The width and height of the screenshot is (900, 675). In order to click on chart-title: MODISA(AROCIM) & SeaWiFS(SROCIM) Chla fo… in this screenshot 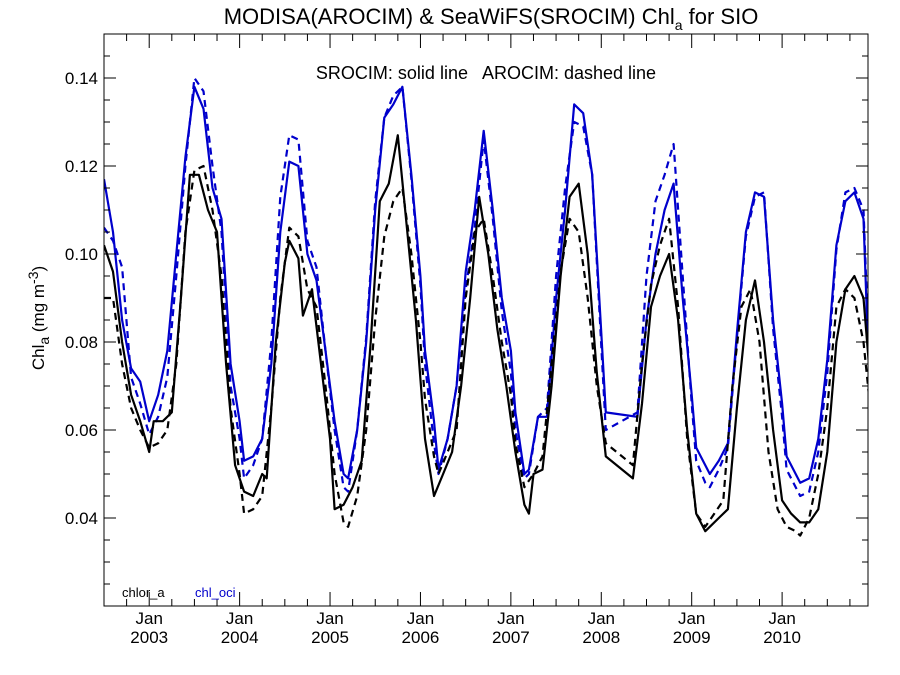, I will do `click(491, 18)`.